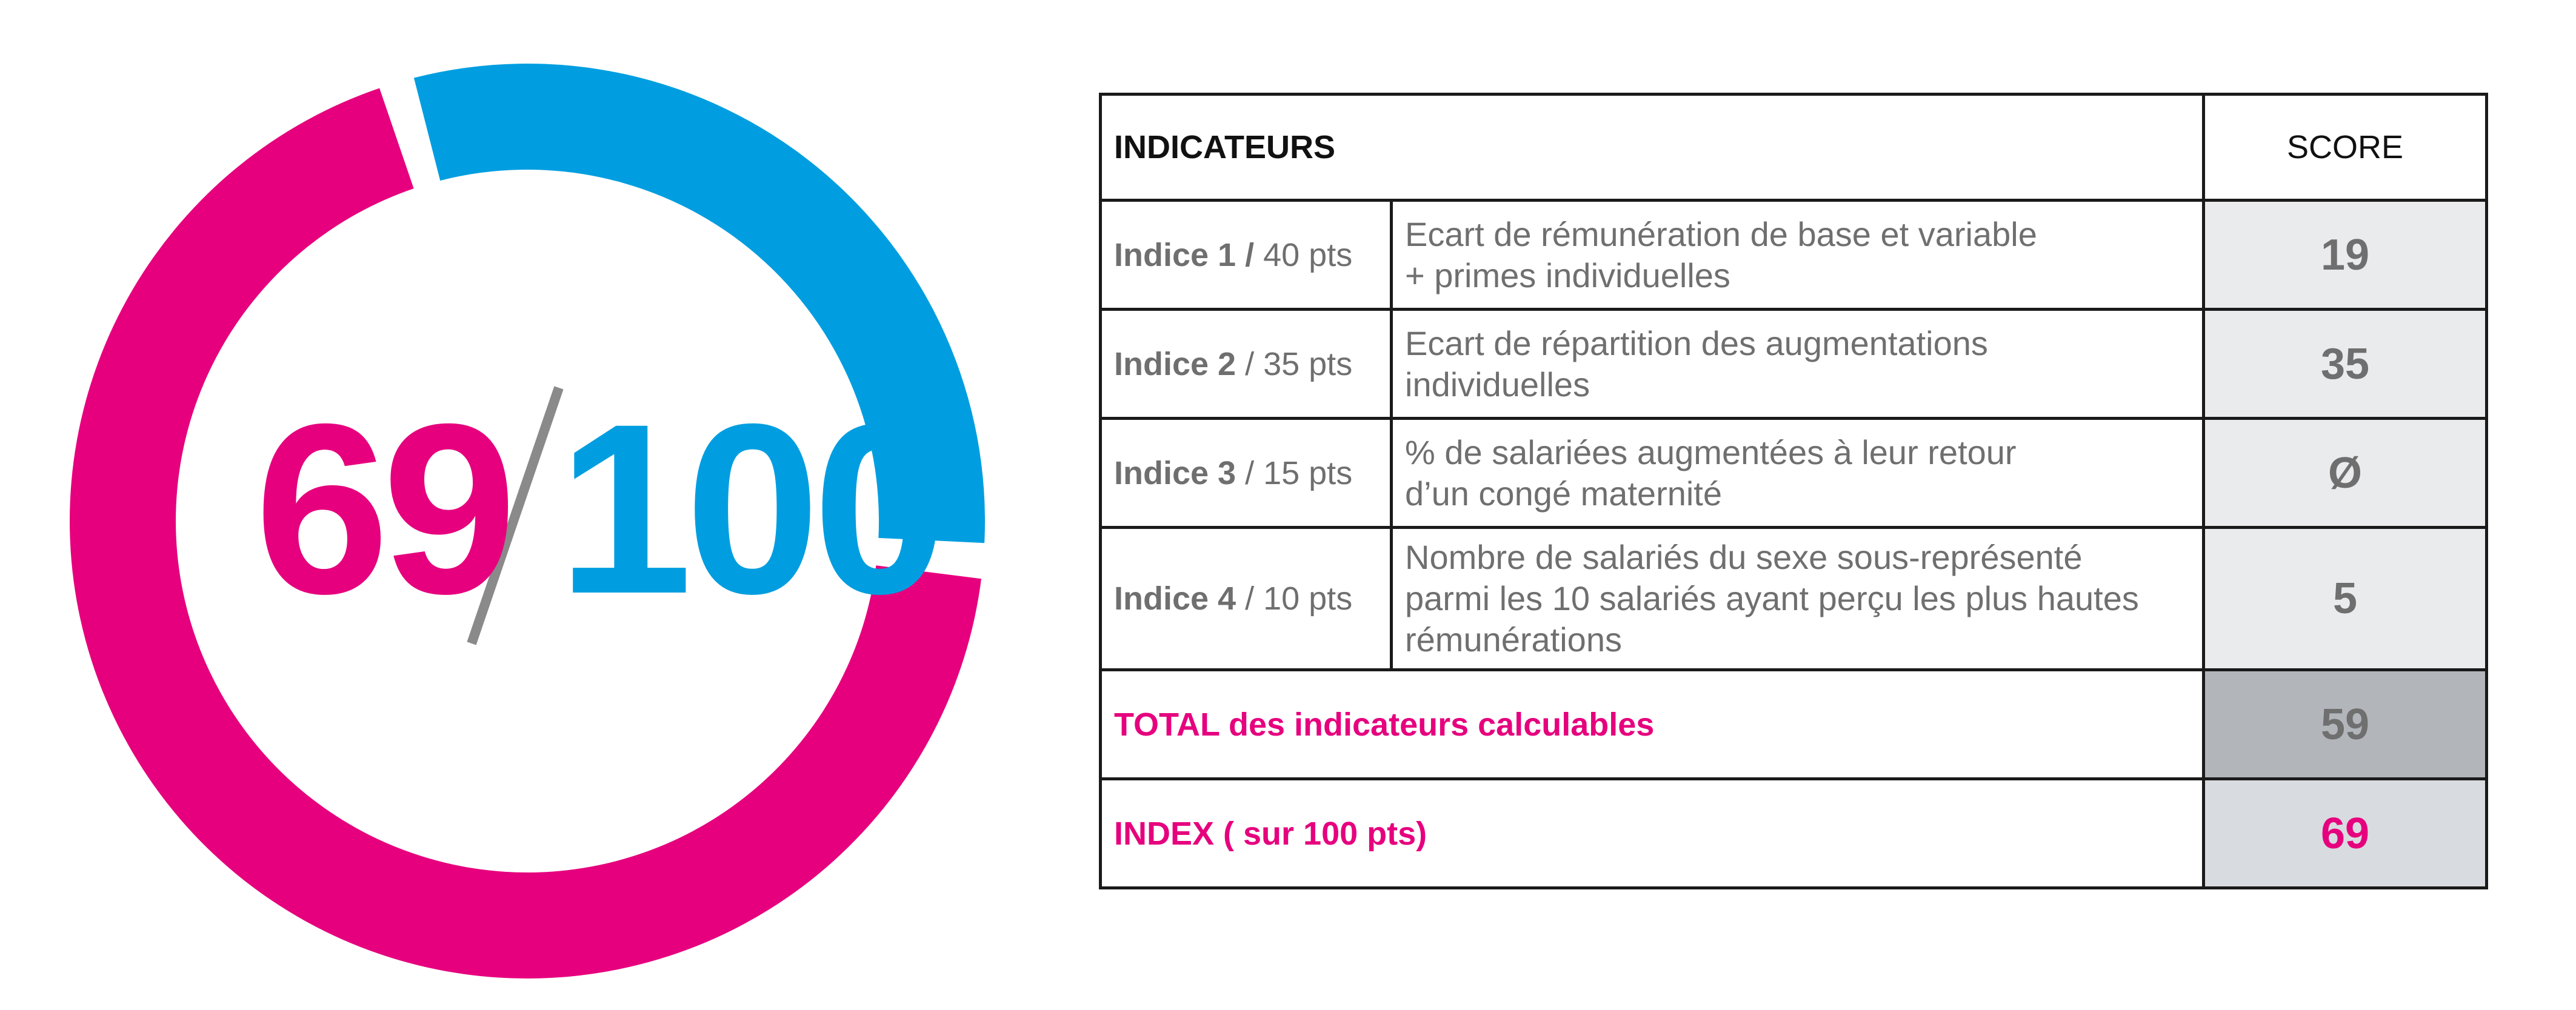  I want to click on description-line: individuelles, so click(1498, 384).